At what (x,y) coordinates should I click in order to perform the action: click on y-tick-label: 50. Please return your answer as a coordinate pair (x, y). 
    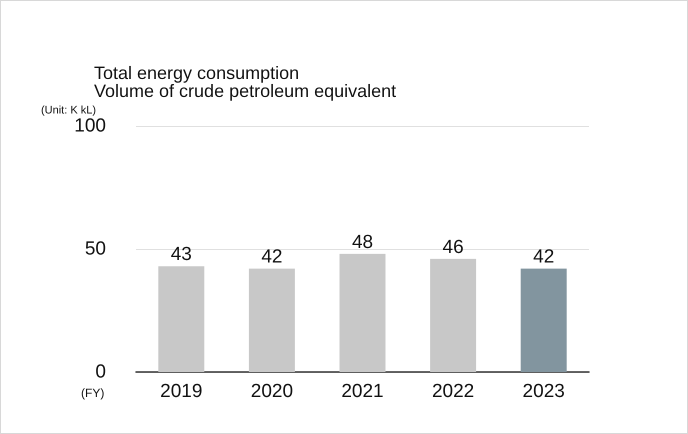
    Looking at the image, I should click on (95, 249).